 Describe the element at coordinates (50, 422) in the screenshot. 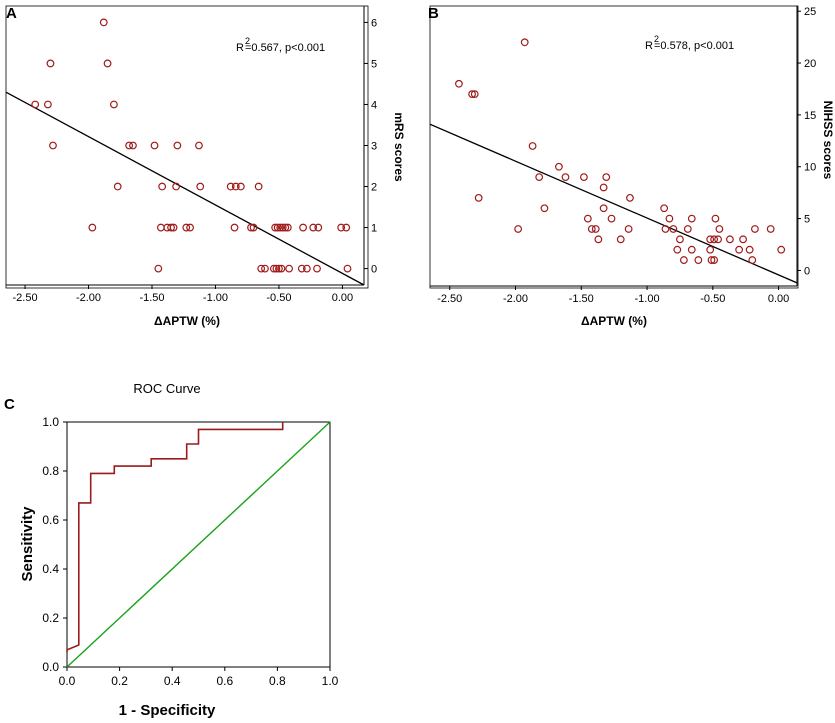

I see `roc-y-tick-label: 1.0` at that location.